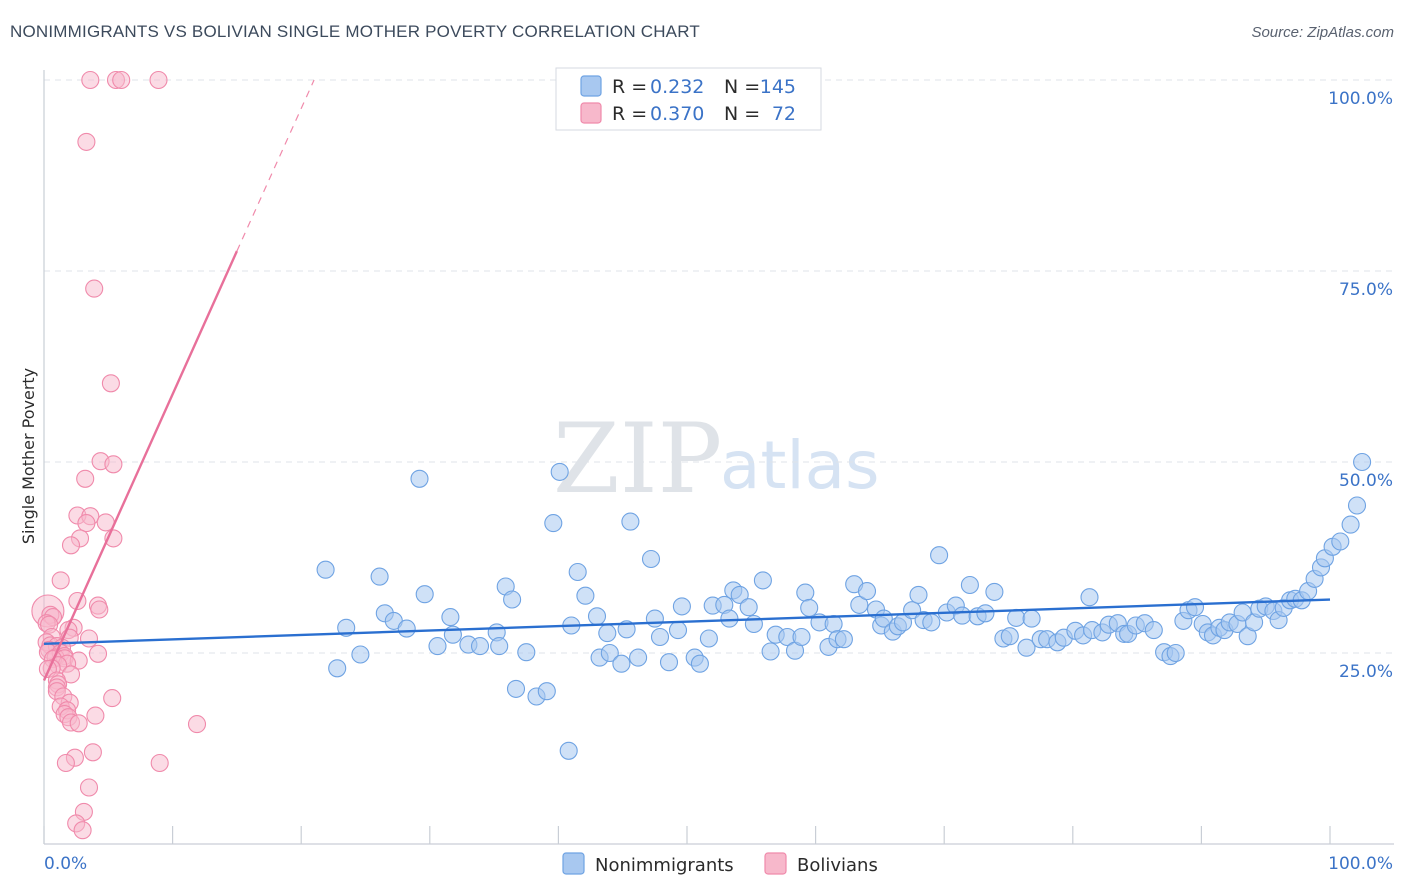 This screenshot has width=1406, height=892. I want to click on watermark: ZIP atlas, so click(716, 459).